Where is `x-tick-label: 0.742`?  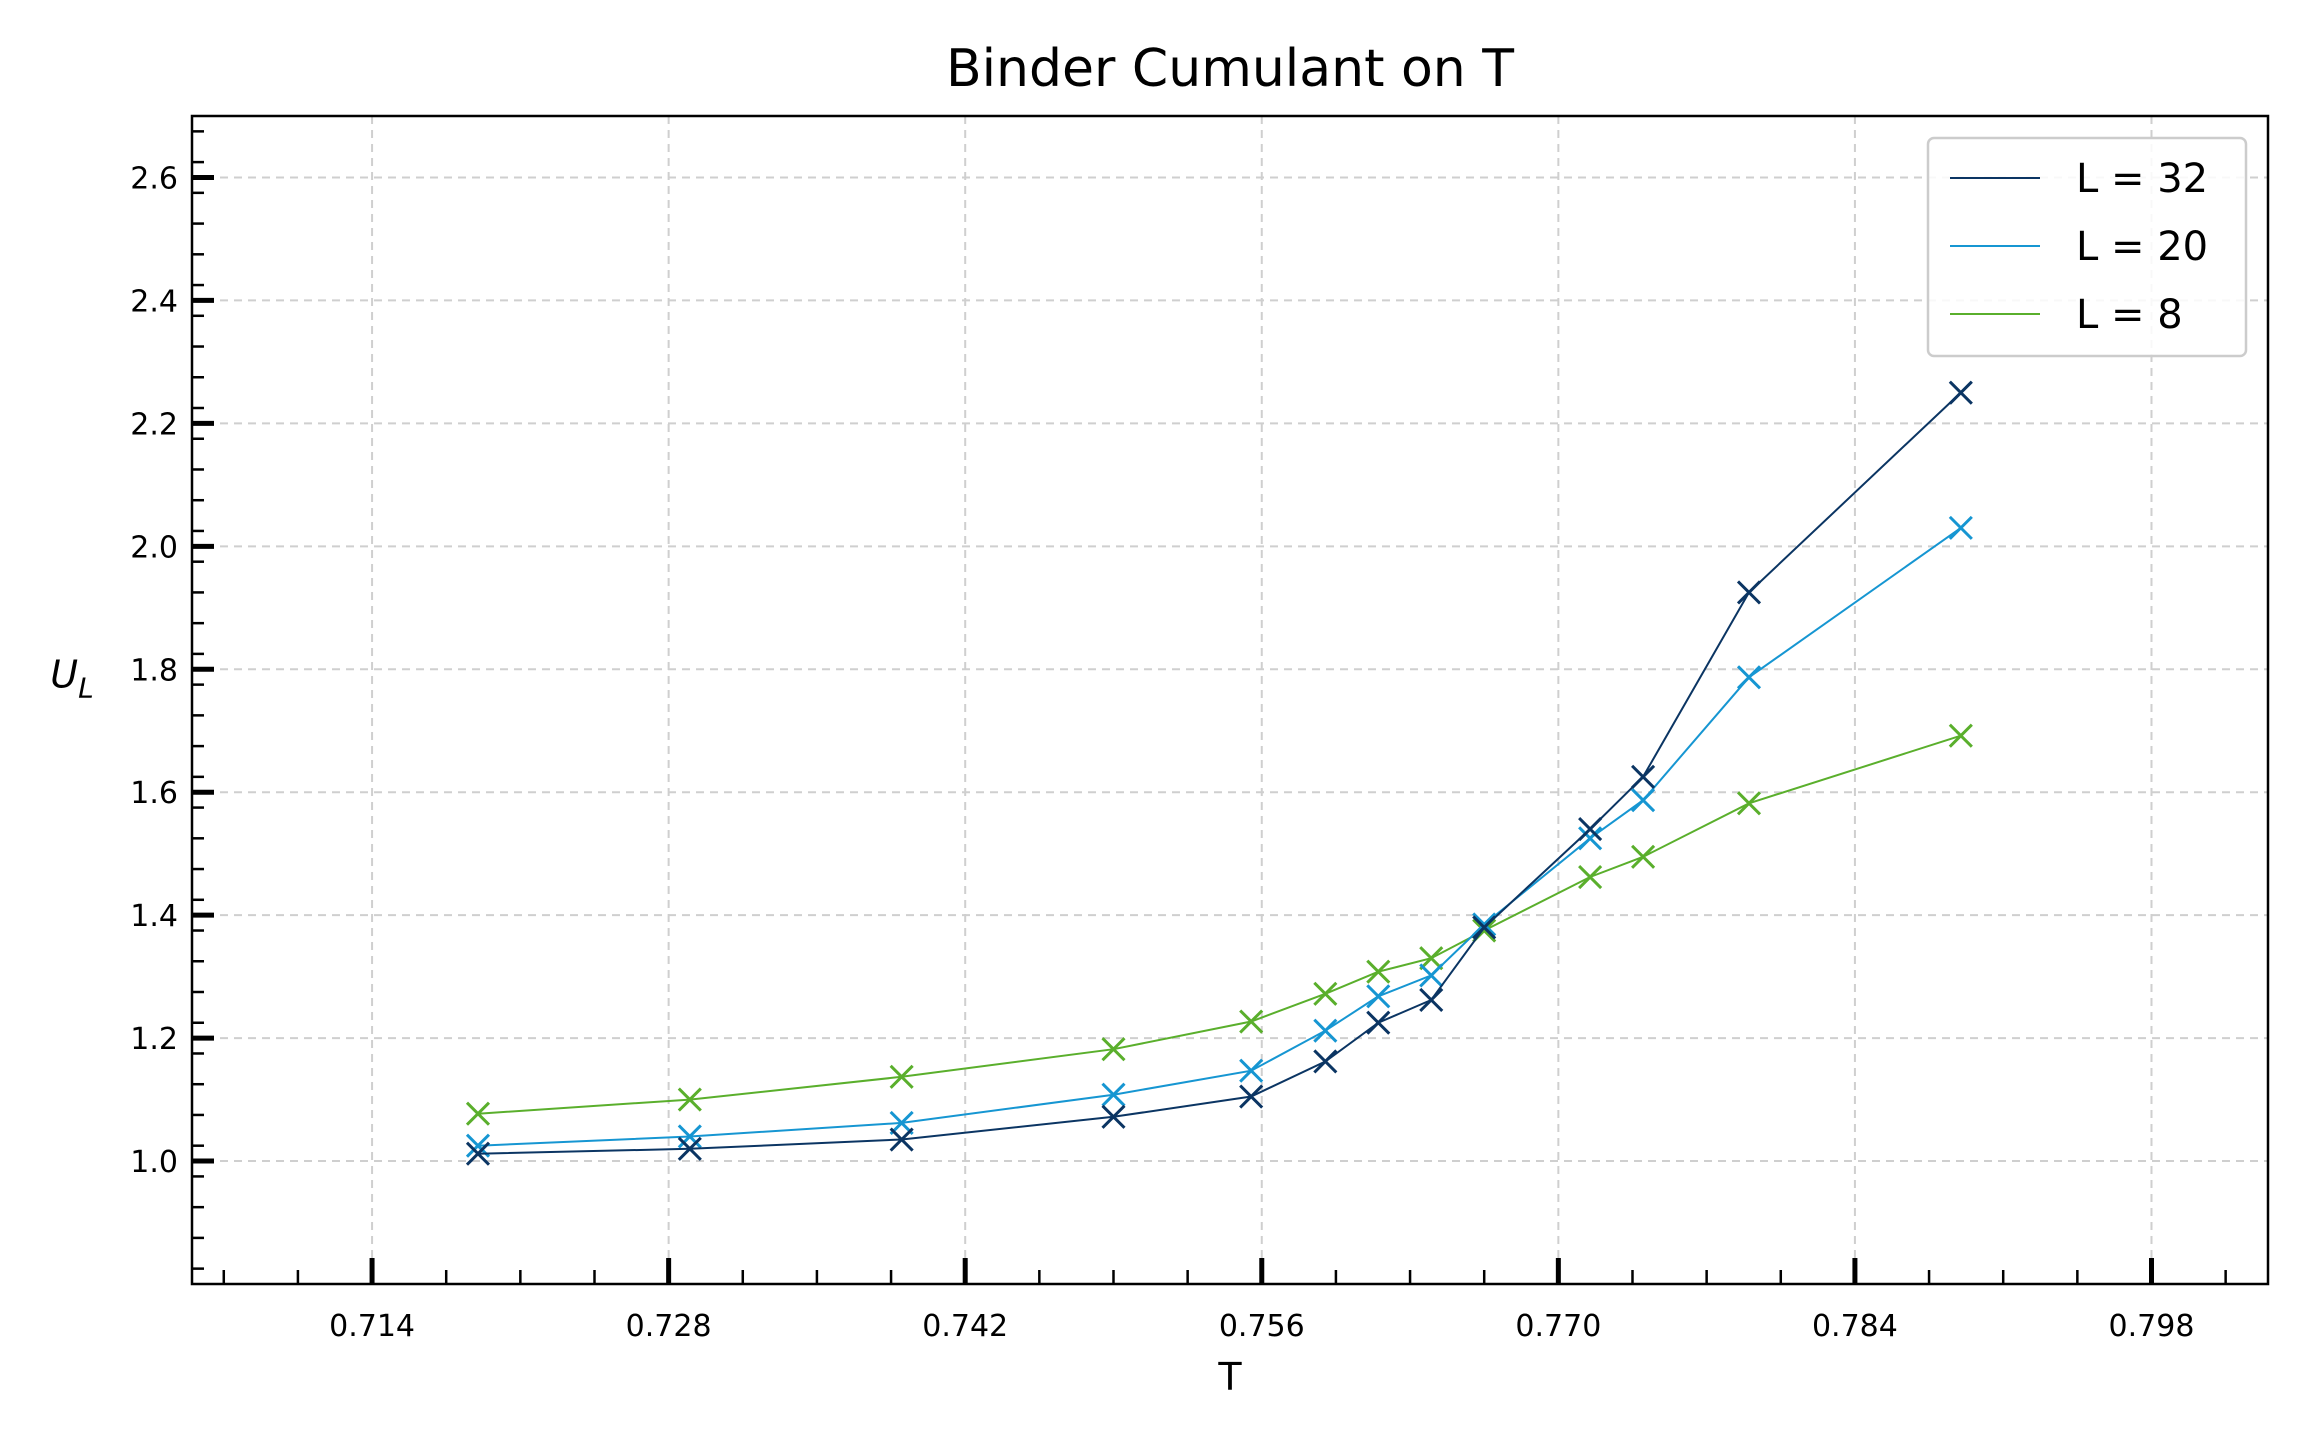 x-tick-label: 0.742 is located at coordinates (965, 1326).